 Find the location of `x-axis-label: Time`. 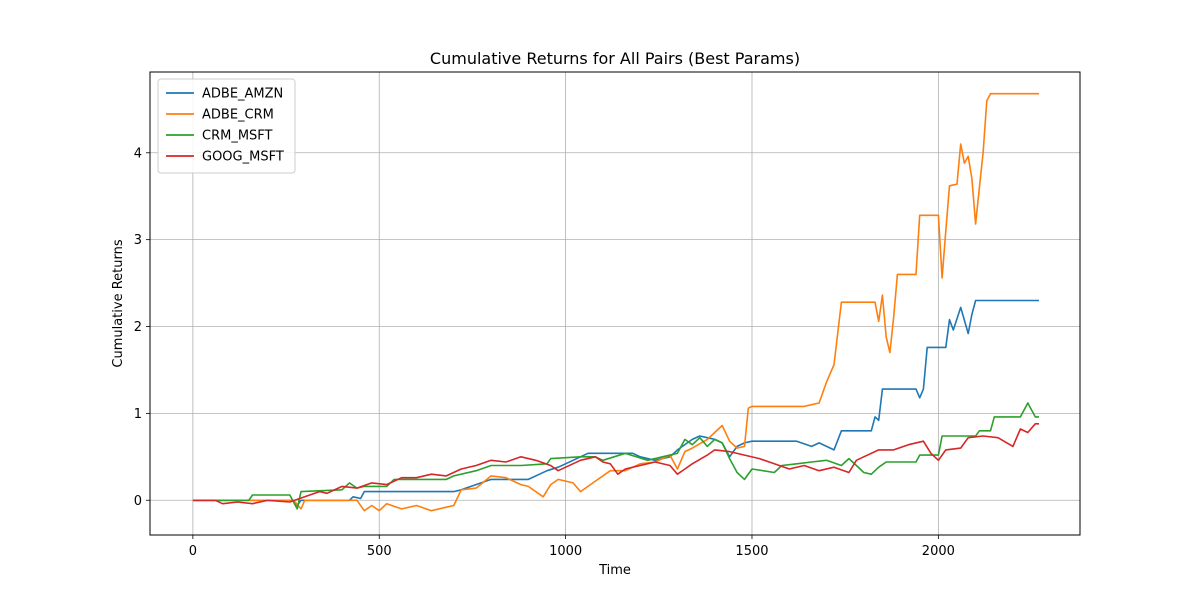

x-axis-label: Time is located at coordinates (614, 570).